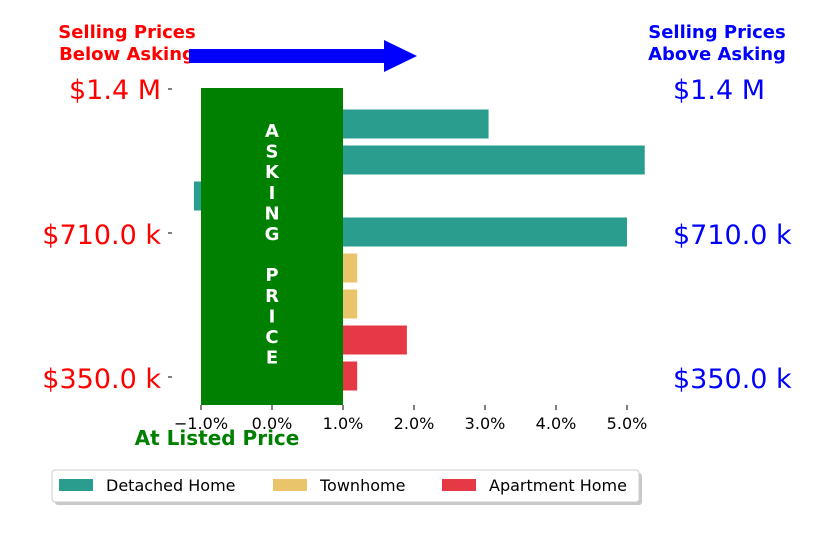 This screenshot has width=834, height=541. Describe the element at coordinates (459, 485) in the screenshot. I see `legend-swatch-apartment` at that location.